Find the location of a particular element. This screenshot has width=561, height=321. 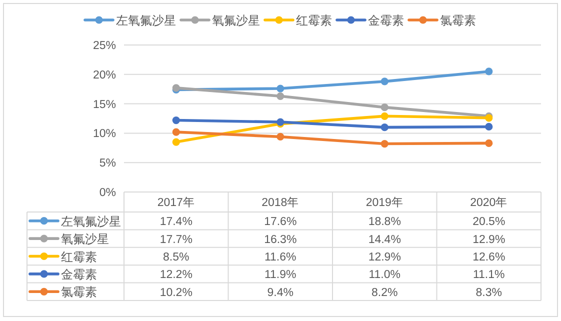

data-label: 8.5% is located at coordinates (176, 257).